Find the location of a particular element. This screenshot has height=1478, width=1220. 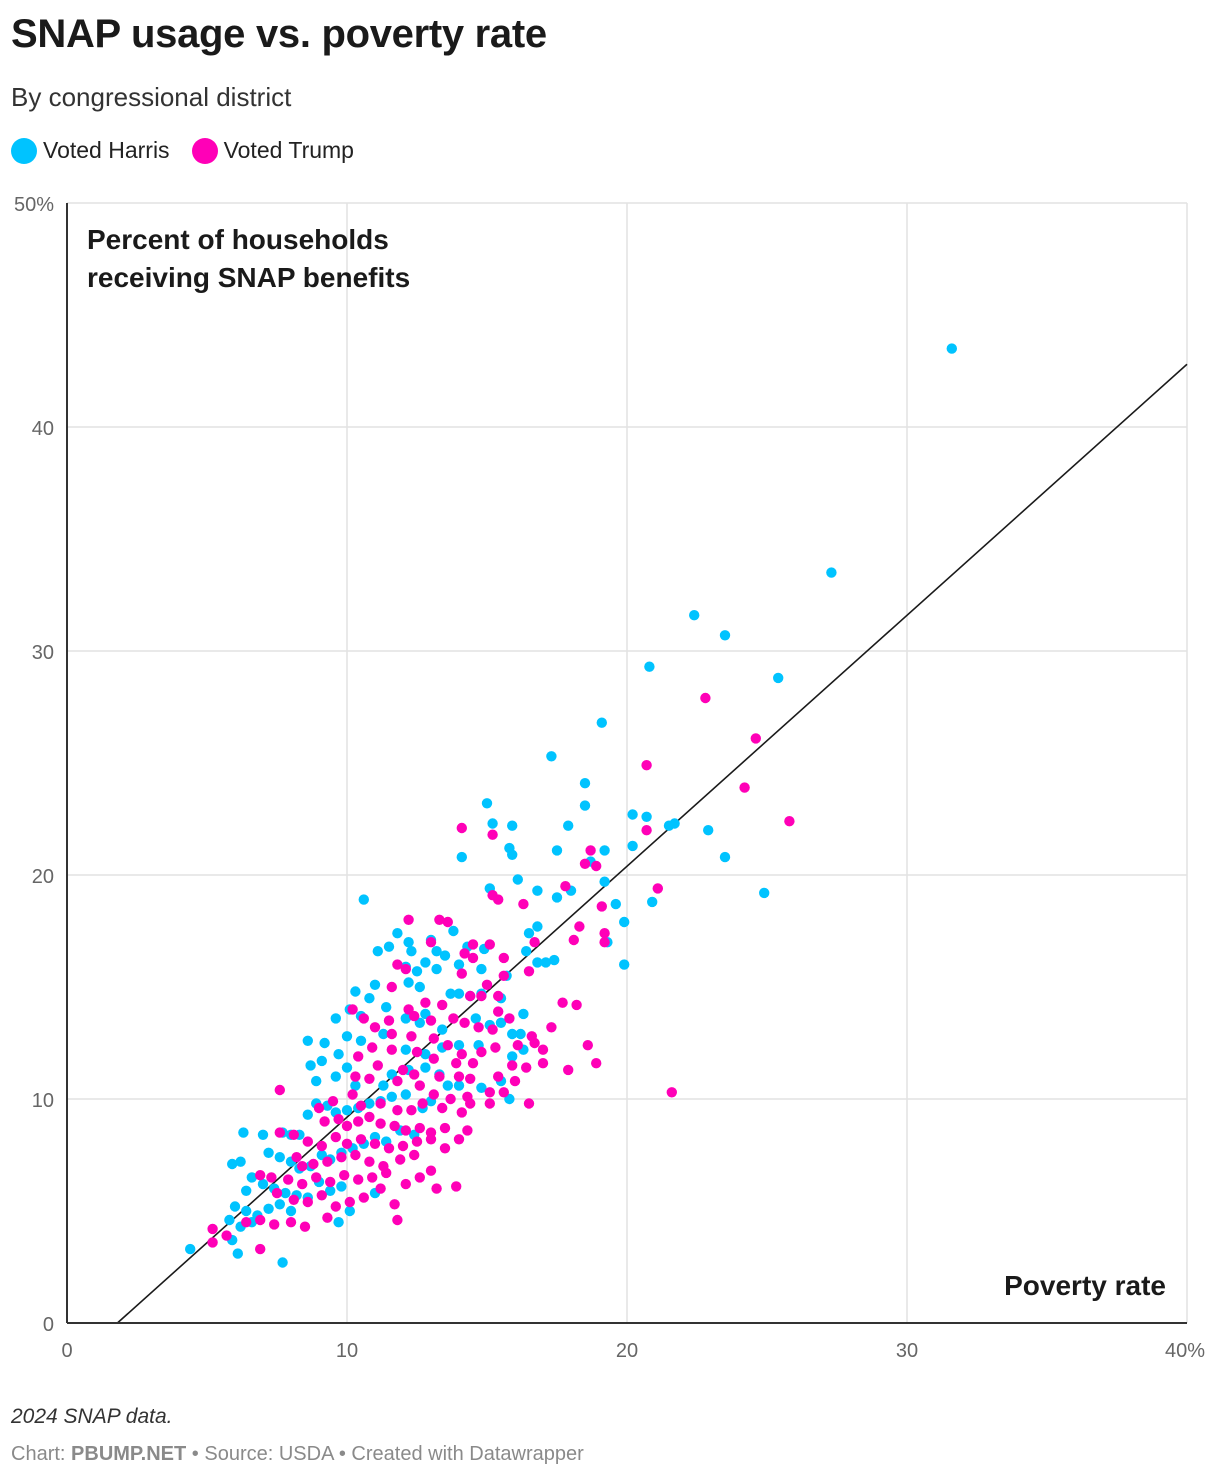

x-tick-label: 10 is located at coordinates (347, 1351).